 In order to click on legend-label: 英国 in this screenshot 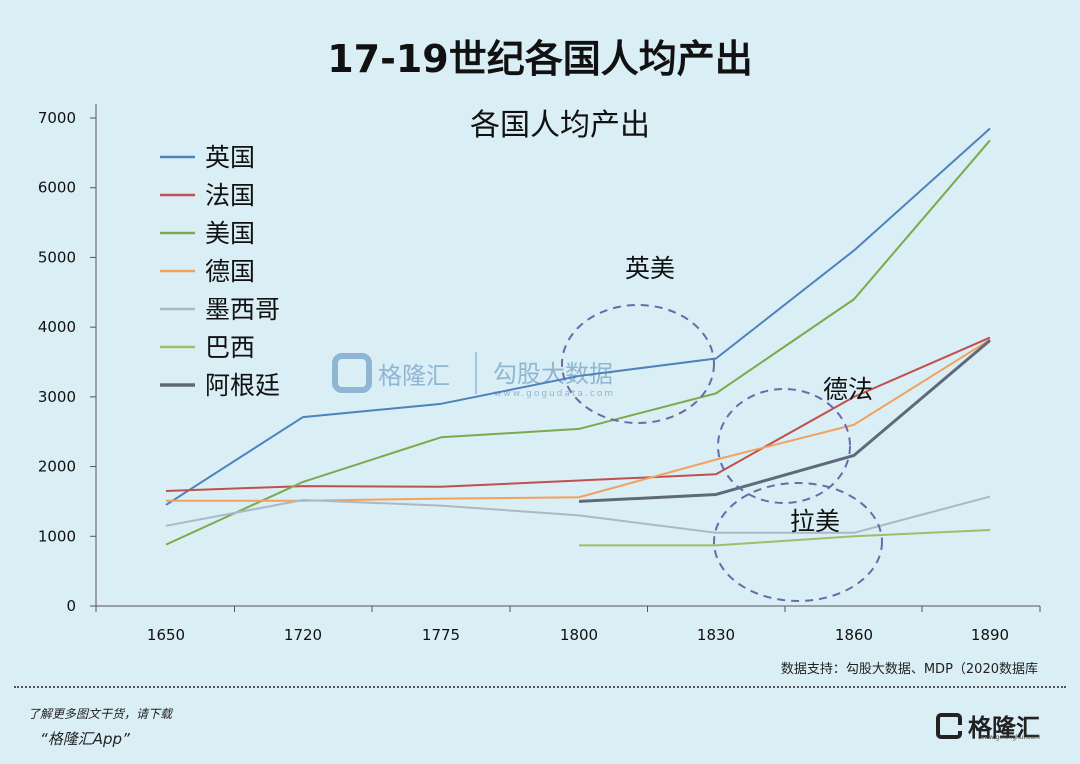, I will do `click(230, 157)`.